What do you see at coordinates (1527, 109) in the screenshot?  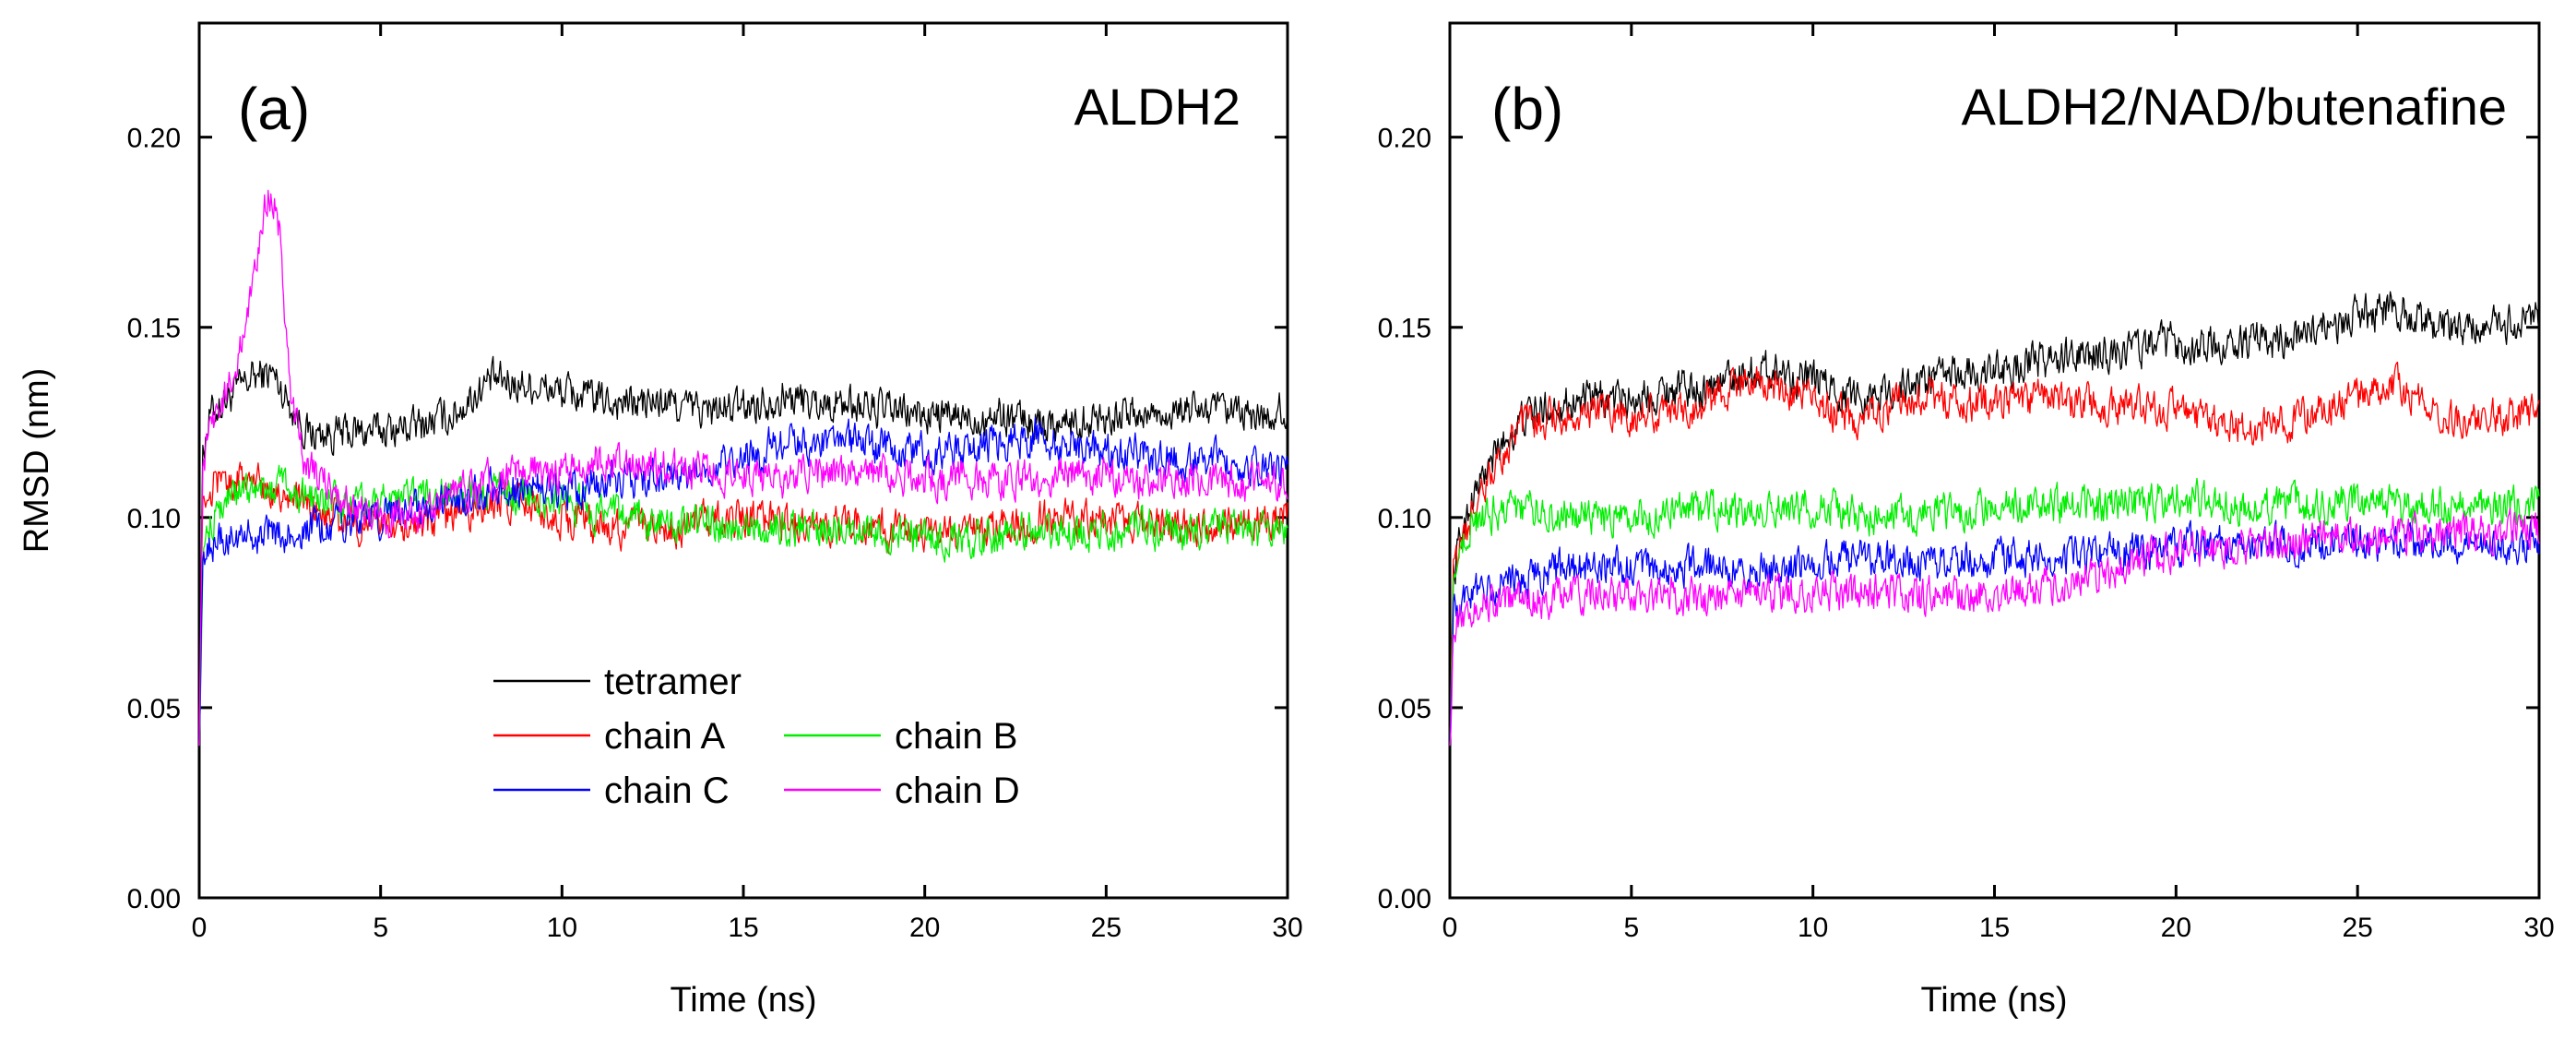 I see `panel-label-b: (b)` at bounding box center [1527, 109].